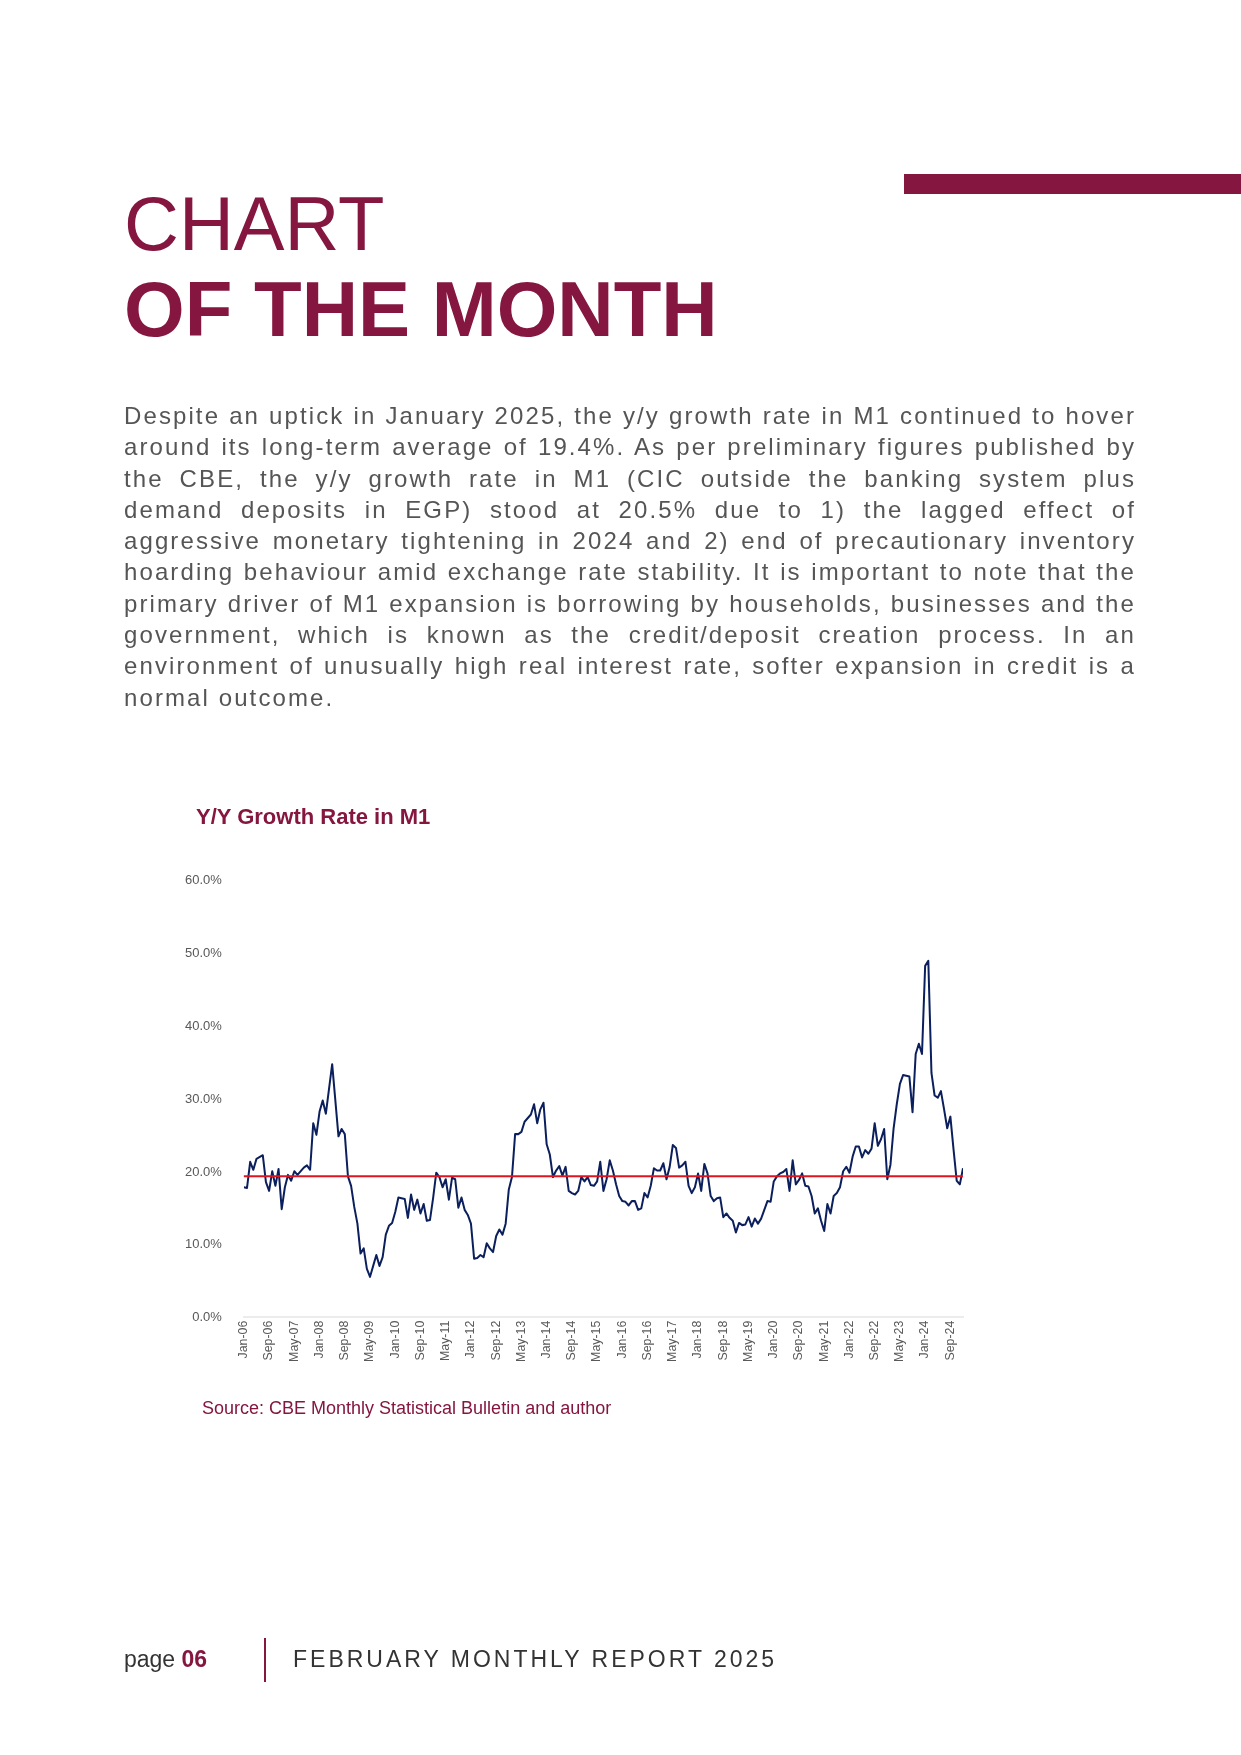 Image resolution: width=1241 pixels, height=1755 pixels. I want to click on x-tick-label: Jan-10, so click(394, 1339).